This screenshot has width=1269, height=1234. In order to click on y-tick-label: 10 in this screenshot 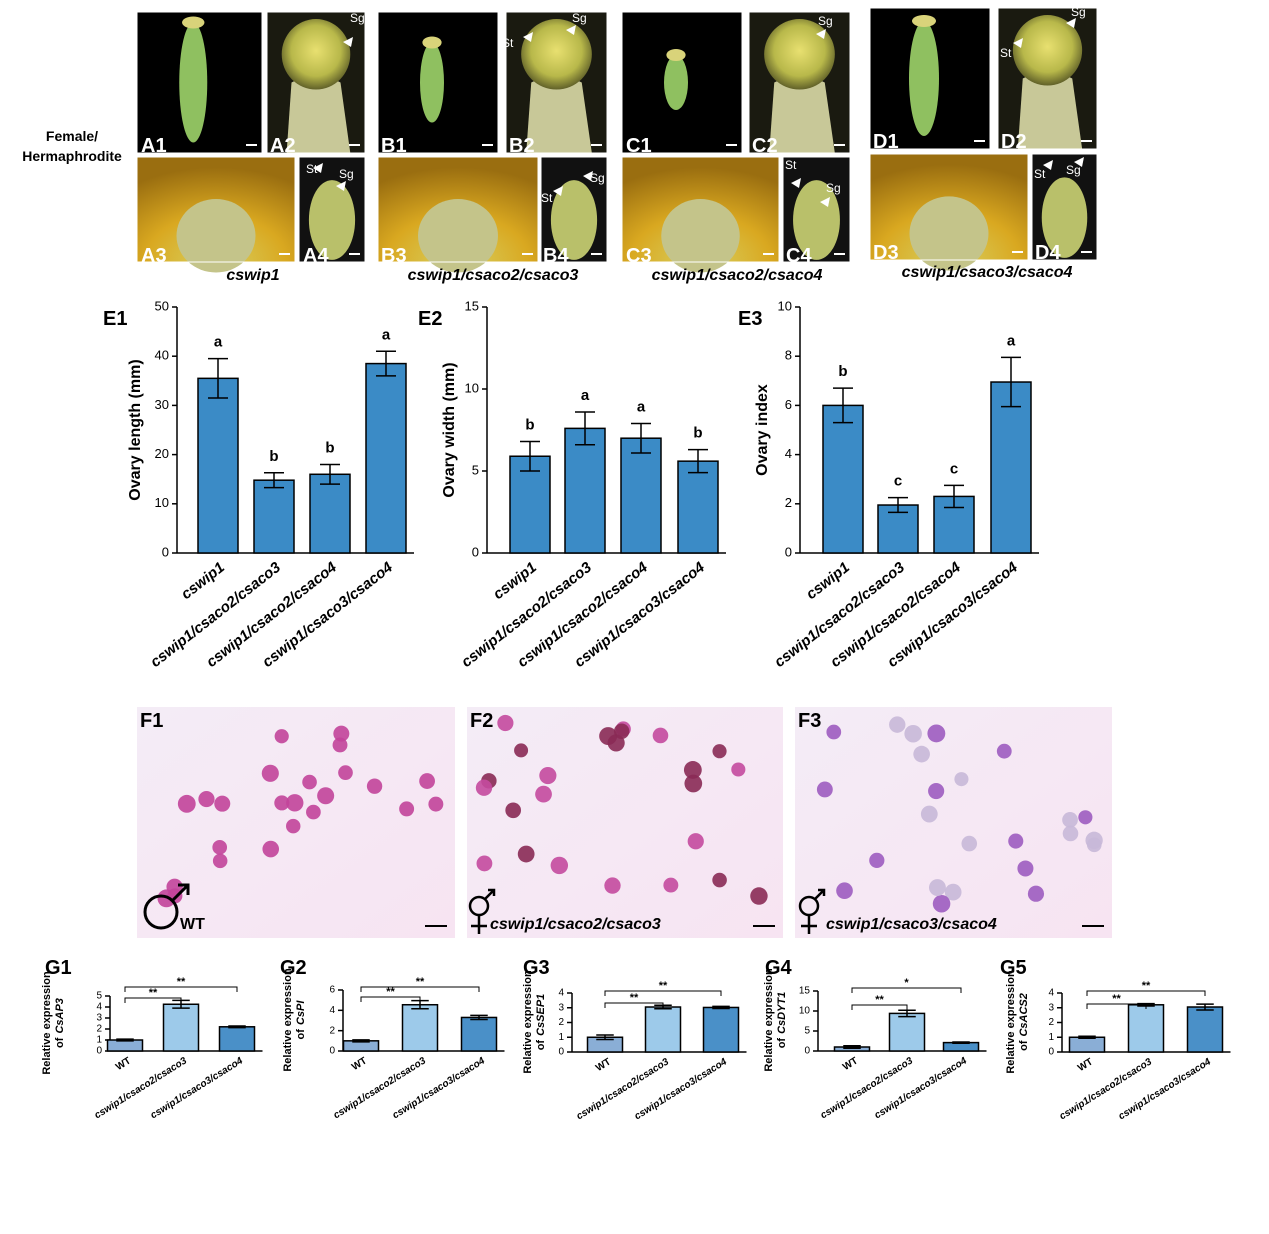, I will do `click(805, 1011)`.